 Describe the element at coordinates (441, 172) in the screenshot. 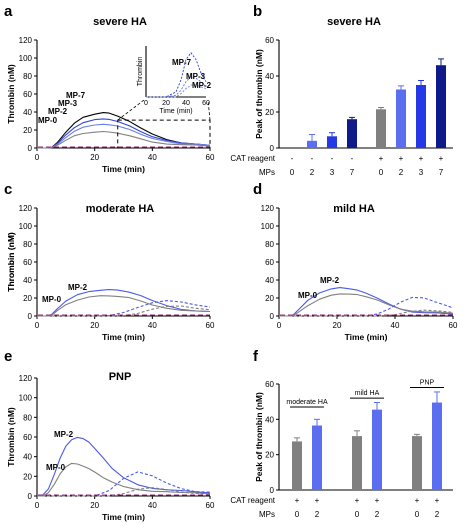

I see `mps-value-b-7: 7` at that location.